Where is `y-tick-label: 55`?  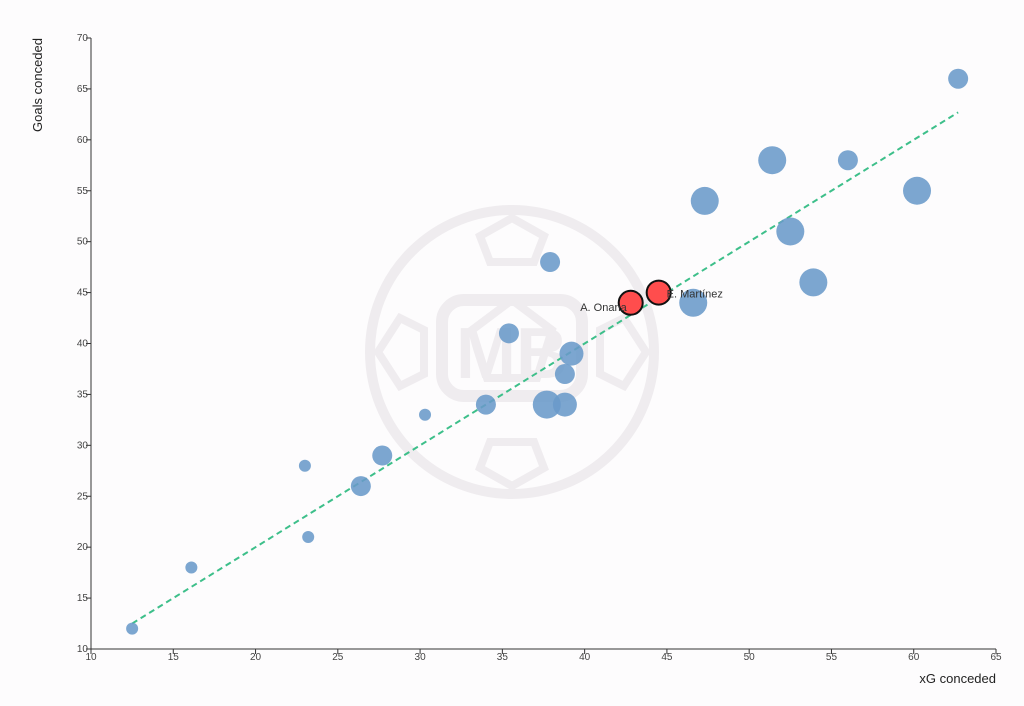 y-tick-label: 55 is located at coordinates (83, 191).